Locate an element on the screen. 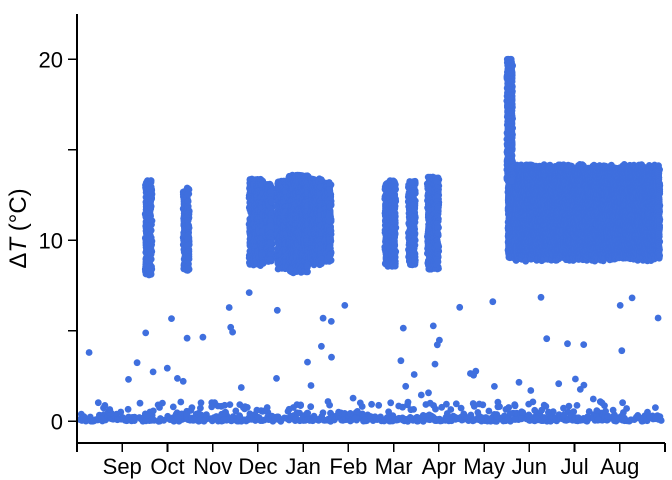  x-tick-dec: Dec is located at coordinates (257, 466).